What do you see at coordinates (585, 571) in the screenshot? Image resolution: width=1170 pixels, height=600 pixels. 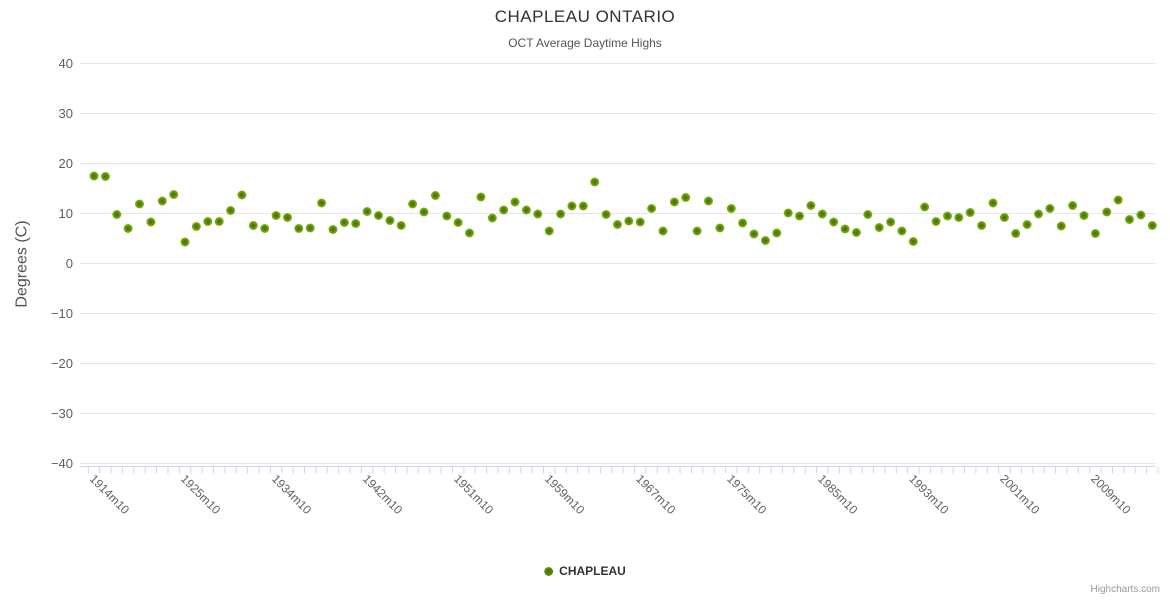 I see `legend-item-chapleau: CHAPLEAU` at bounding box center [585, 571].